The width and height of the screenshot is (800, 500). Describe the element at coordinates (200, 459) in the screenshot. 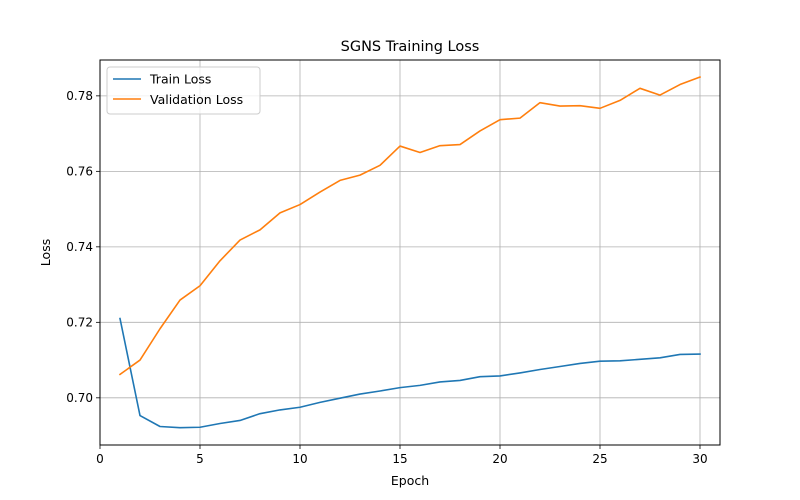

I see `x-tick-label: 5` at that location.